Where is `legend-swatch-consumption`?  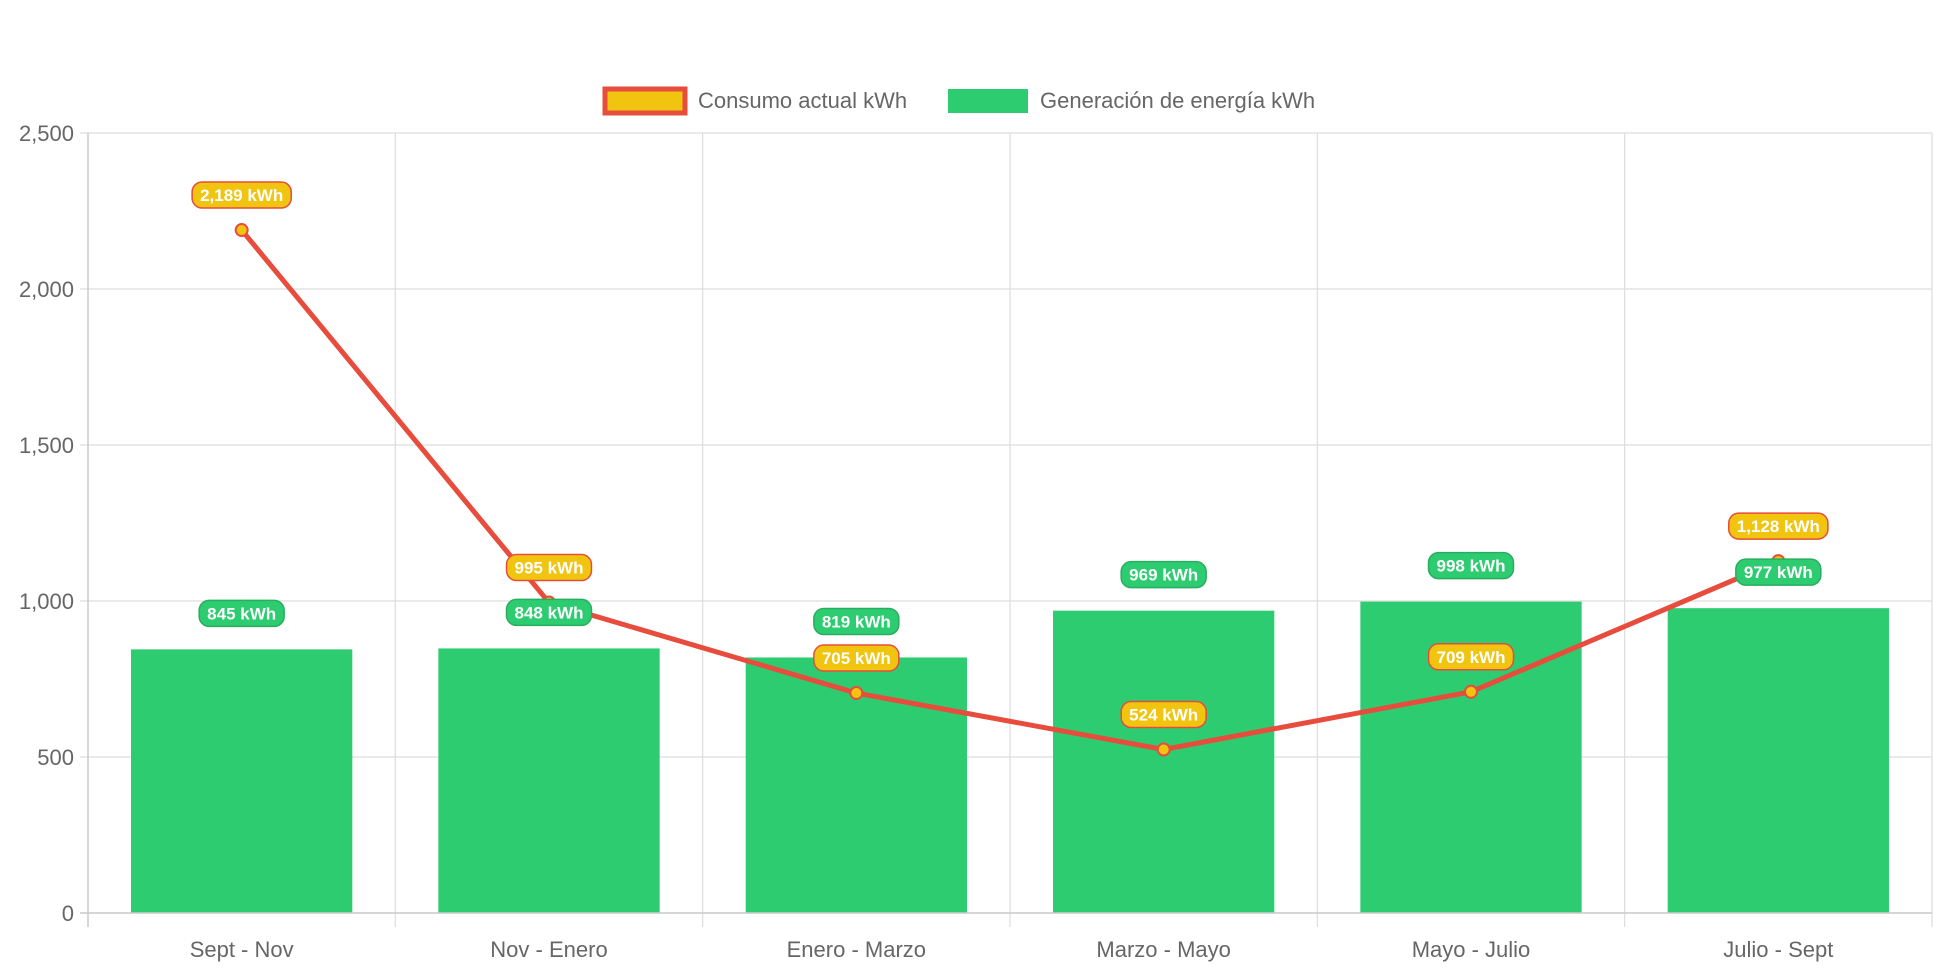
legend-swatch-consumption is located at coordinates (645, 101).